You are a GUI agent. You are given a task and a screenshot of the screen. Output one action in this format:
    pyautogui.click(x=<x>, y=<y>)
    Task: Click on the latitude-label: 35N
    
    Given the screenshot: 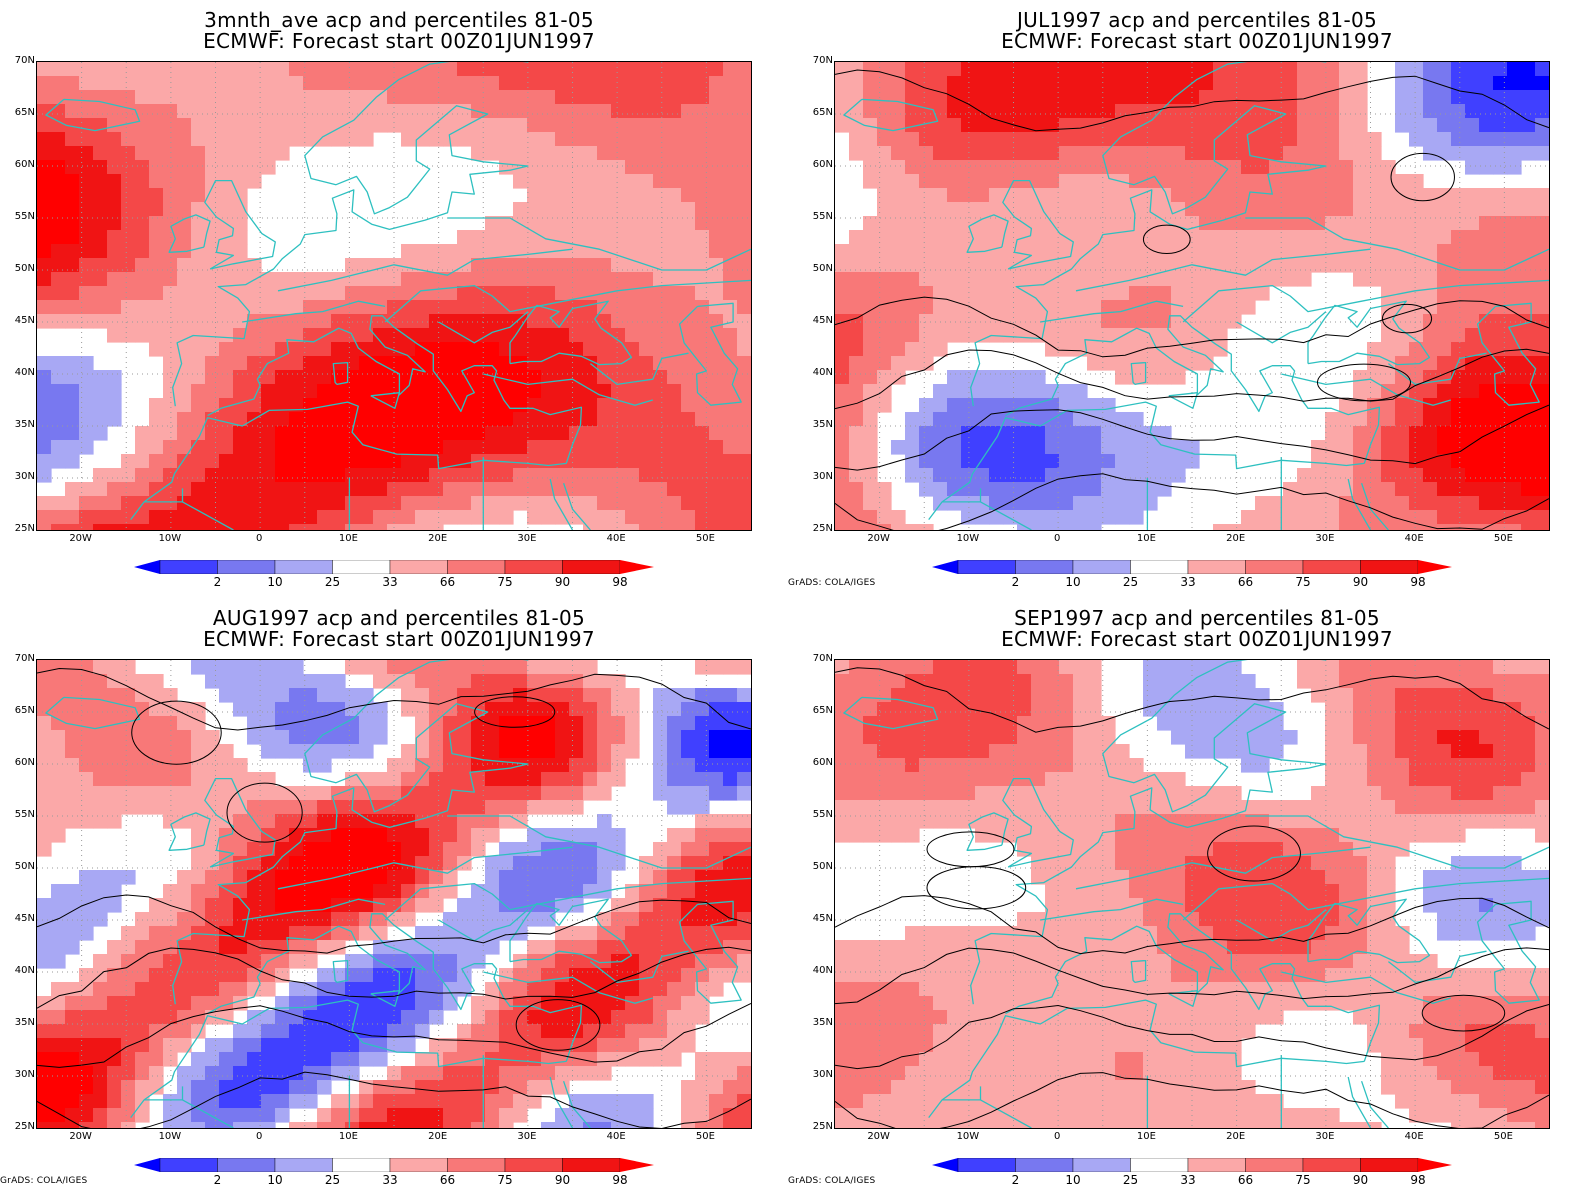 What is the action you would take?
    pyautogui.click(x=24, y=1022)
    